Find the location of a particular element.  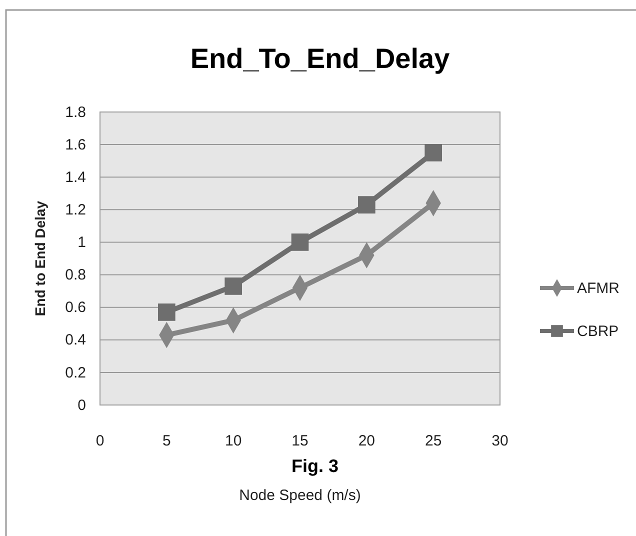

y-tick-label: 0.4 is located at coordinates (75, 340).